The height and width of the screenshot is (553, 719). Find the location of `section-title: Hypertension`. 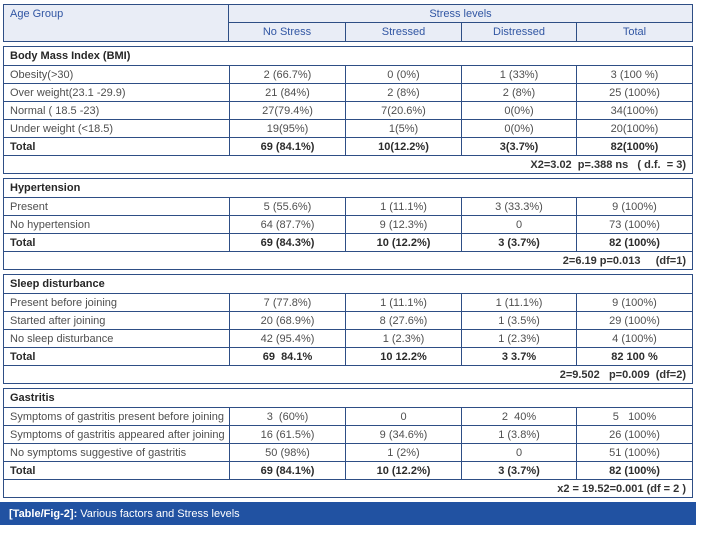

section-title: Hypertension is located at coordinates (45, 188).